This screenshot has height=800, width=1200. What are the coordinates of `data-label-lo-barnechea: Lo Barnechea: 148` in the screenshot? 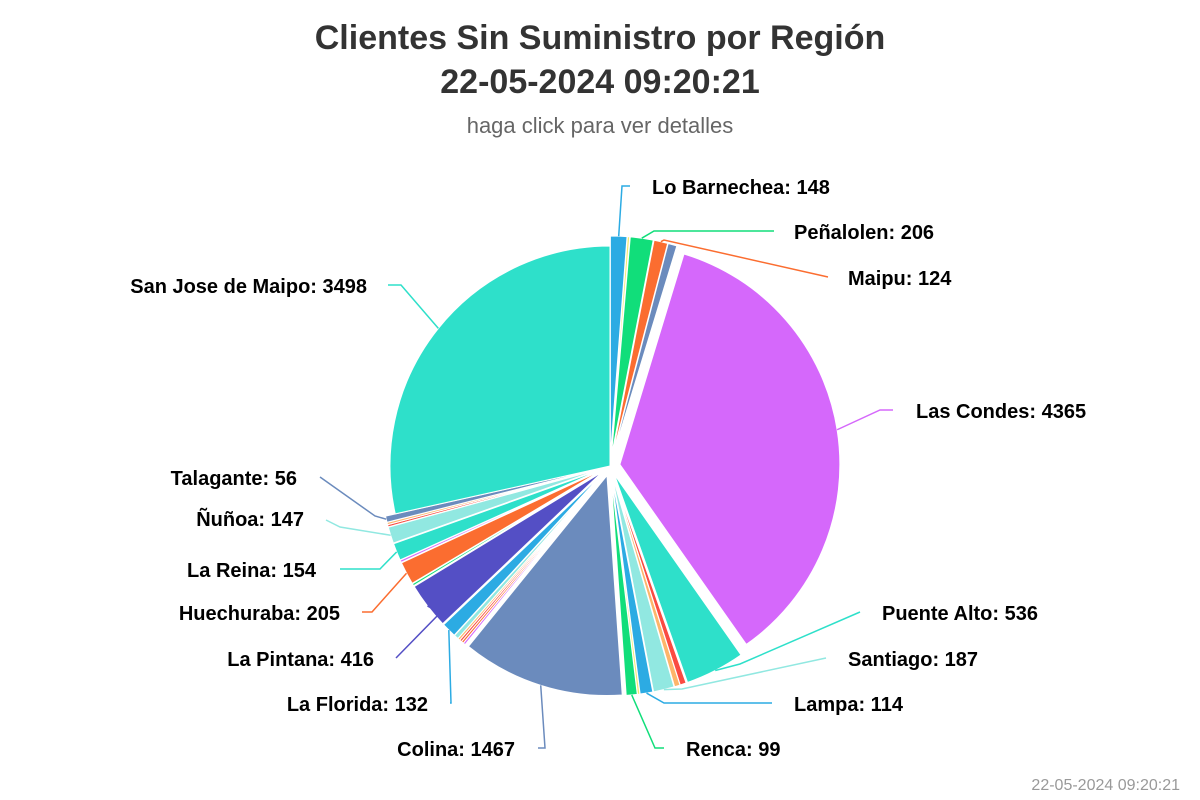 It's located at (741, 188).